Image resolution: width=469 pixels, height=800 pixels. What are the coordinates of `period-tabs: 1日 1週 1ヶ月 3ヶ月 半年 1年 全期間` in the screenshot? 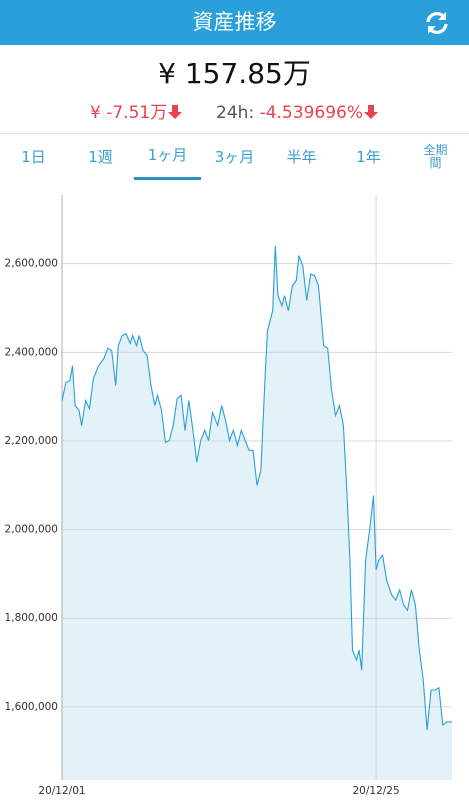 It's located at (234, 157).